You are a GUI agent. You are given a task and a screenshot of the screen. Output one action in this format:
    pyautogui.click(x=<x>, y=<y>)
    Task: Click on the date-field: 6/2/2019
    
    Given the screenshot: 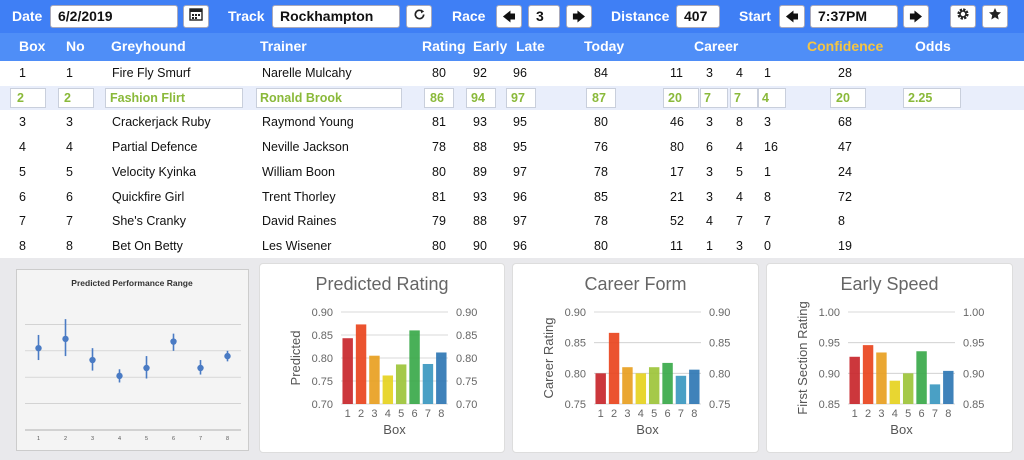 What is the action you would take?
    pyautogui.click(x=114, y=16)
    